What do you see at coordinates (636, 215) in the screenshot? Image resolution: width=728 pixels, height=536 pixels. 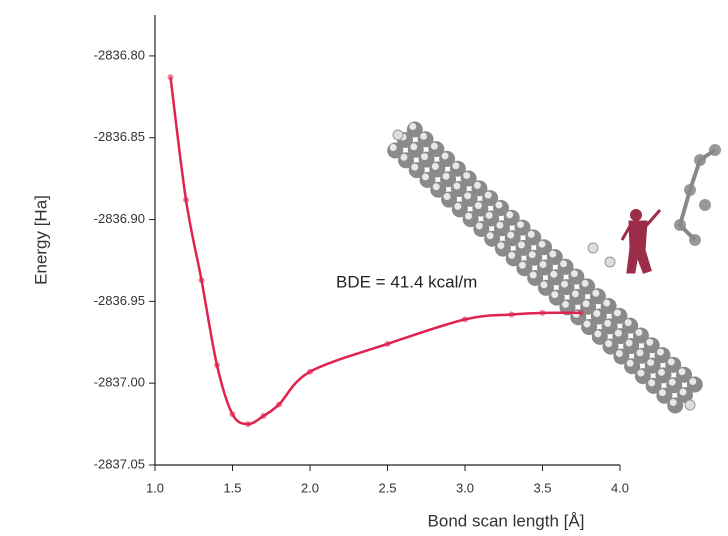 I see `figure-head` at bounding box center [636, 215].